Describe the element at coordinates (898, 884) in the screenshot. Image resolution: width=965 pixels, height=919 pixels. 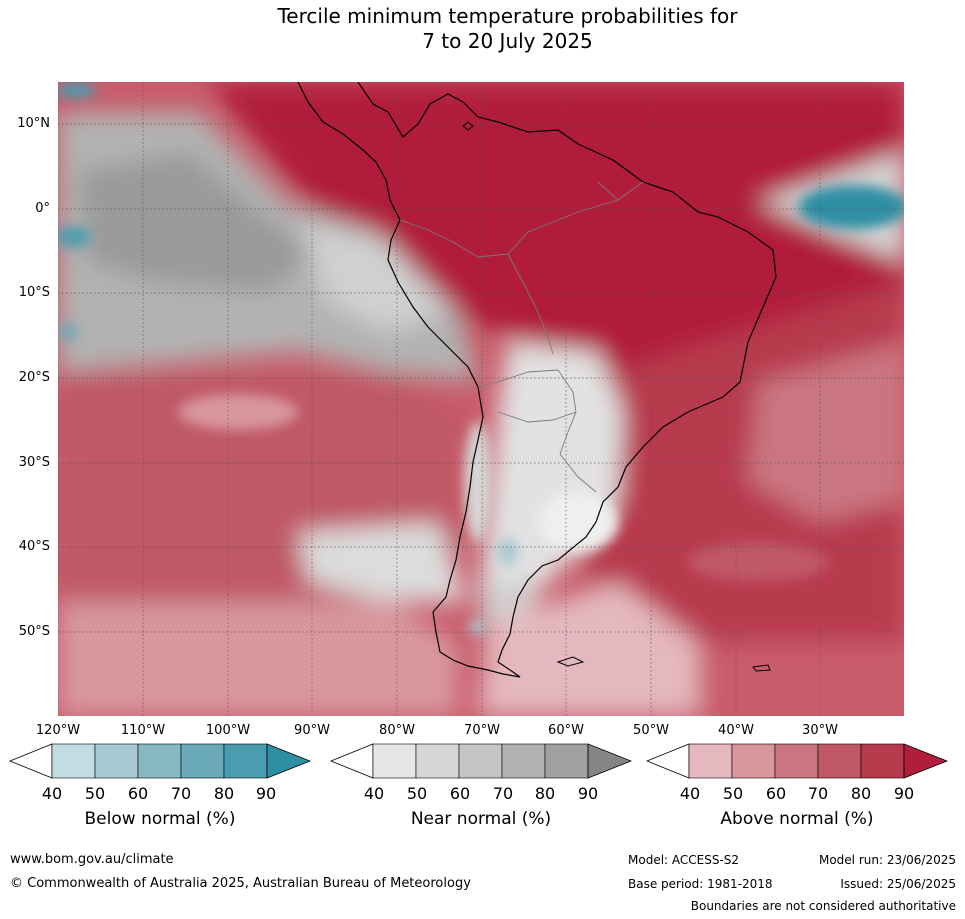
I see `issued-date: Issued: 25/06/2025` at that location.